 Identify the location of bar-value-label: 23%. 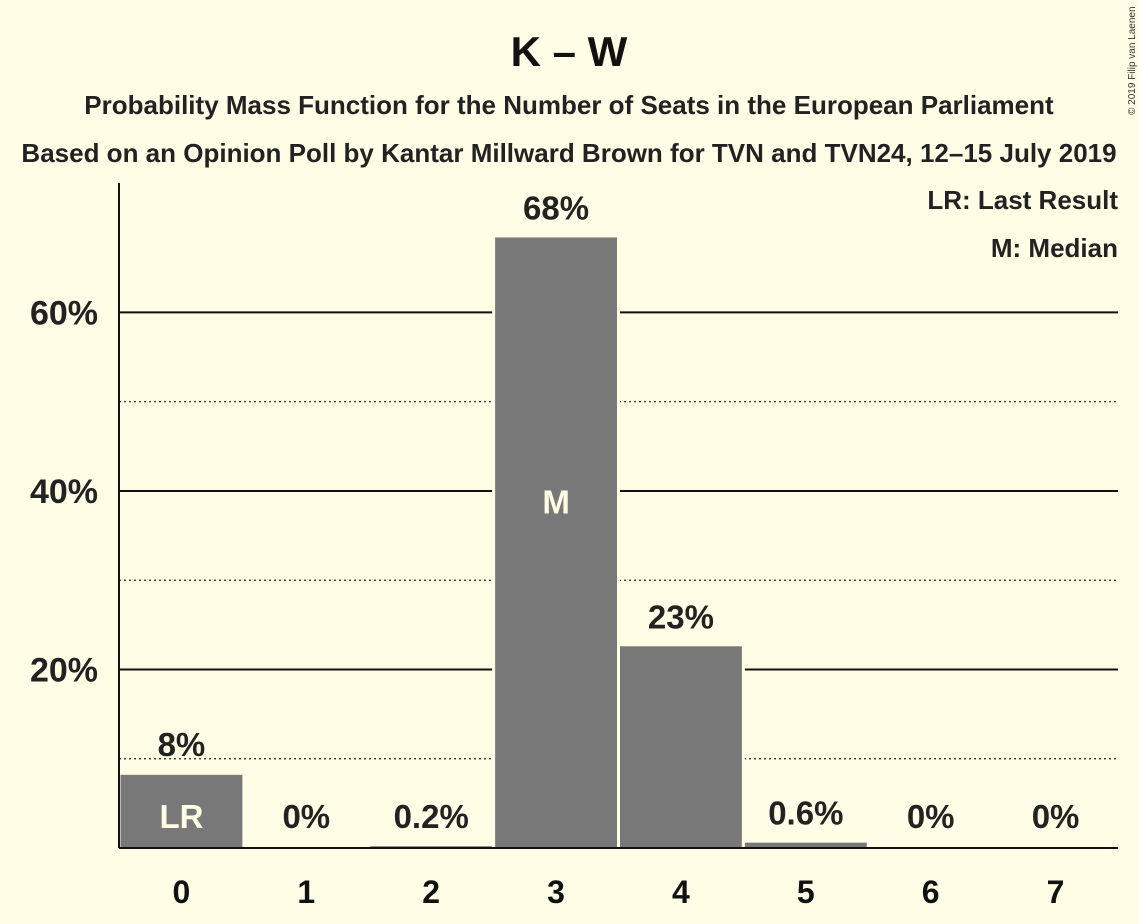
(681, 616).